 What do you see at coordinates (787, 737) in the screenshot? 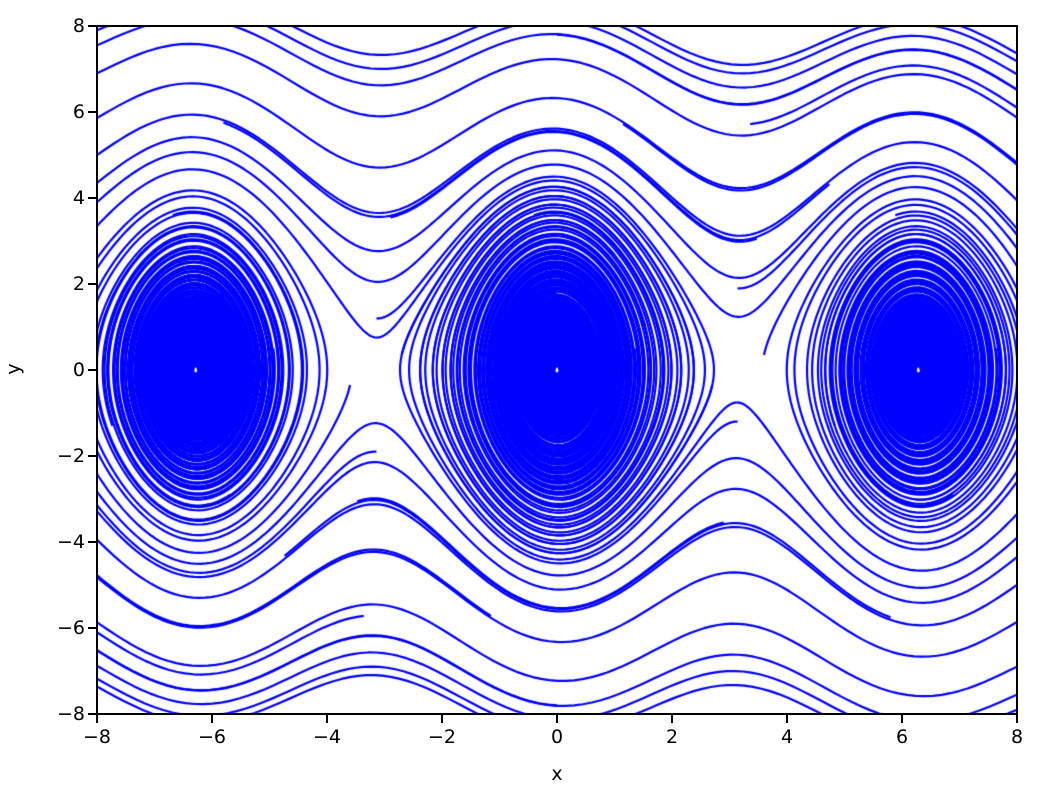
I see `x-tick-label: 4` at bounding box center [787, 737].